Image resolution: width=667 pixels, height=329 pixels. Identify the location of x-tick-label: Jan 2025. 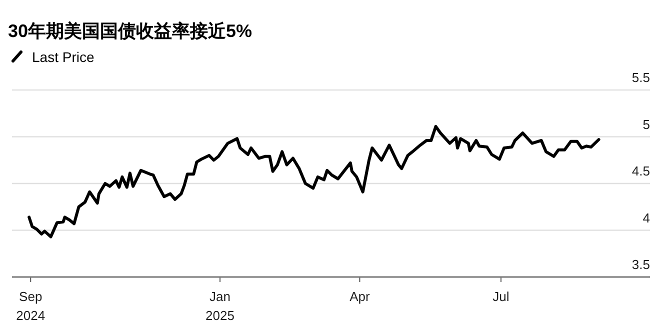
(220, 306).